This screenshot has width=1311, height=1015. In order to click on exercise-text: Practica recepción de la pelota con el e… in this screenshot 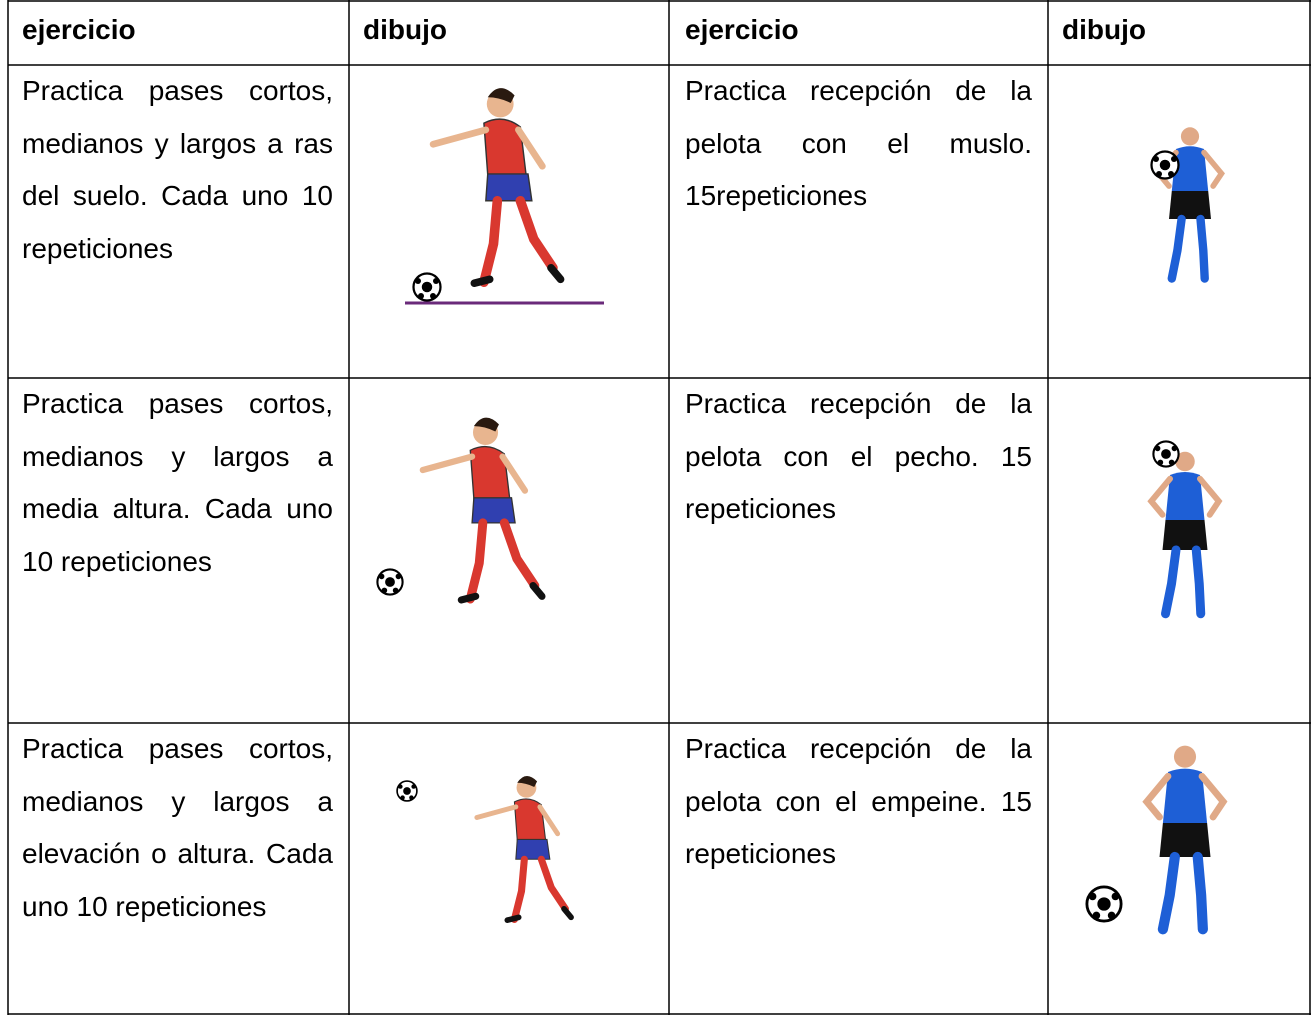, I will do `click(858, 801)`.